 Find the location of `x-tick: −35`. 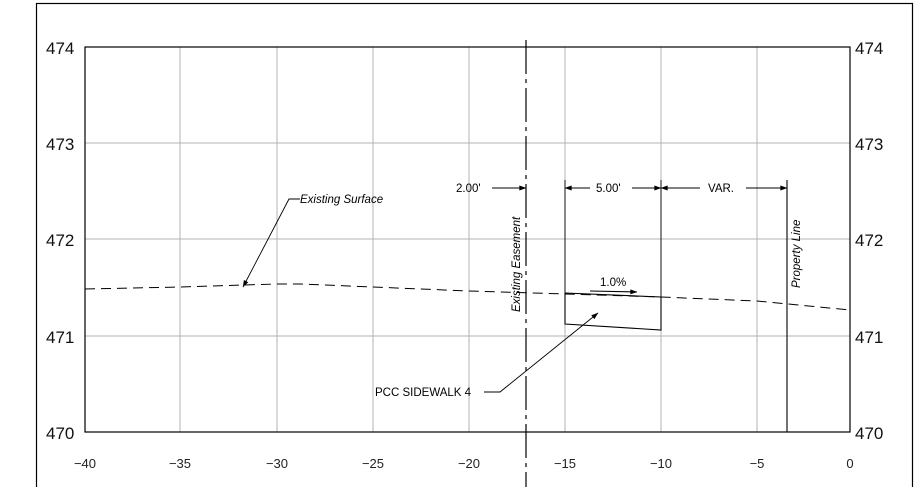

x-tick: −35 is located at coordinates (180, 463).